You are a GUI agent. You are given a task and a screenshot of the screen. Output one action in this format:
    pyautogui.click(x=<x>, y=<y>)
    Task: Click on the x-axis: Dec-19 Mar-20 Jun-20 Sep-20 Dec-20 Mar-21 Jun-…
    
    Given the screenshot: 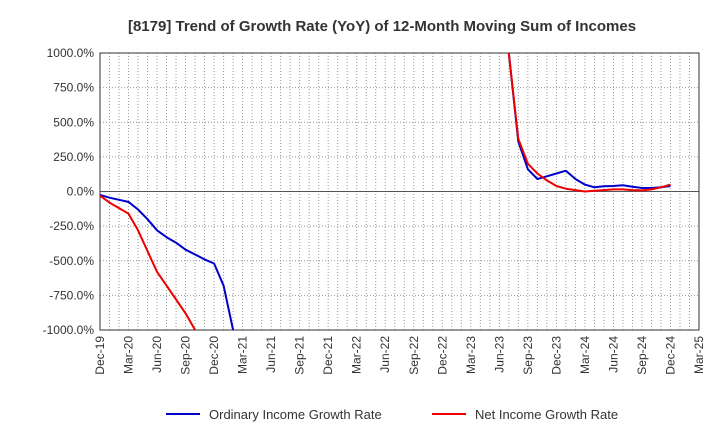 What is the action you would take?
    pyautogui.click(x=399, y=355)
    